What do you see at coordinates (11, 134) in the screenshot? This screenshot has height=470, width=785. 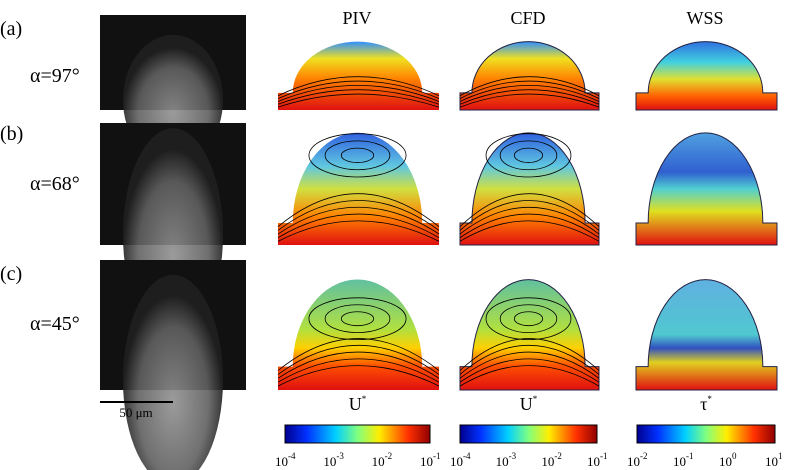 I see `row-label: (b)` at bounding box center [11, 134].